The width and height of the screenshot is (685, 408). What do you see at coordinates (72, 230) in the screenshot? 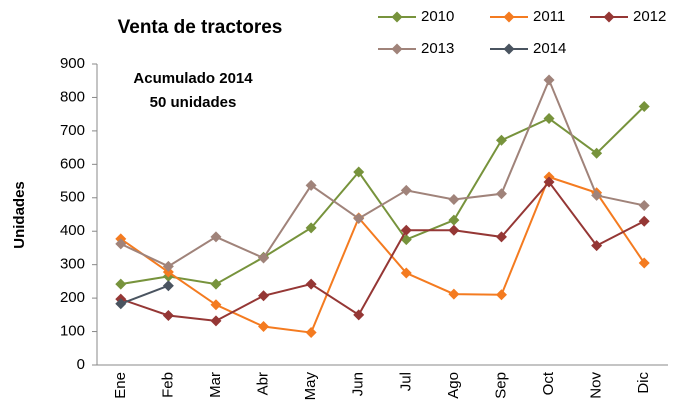
I see `y-tick-label: 400` at bounding box center [72, 230].